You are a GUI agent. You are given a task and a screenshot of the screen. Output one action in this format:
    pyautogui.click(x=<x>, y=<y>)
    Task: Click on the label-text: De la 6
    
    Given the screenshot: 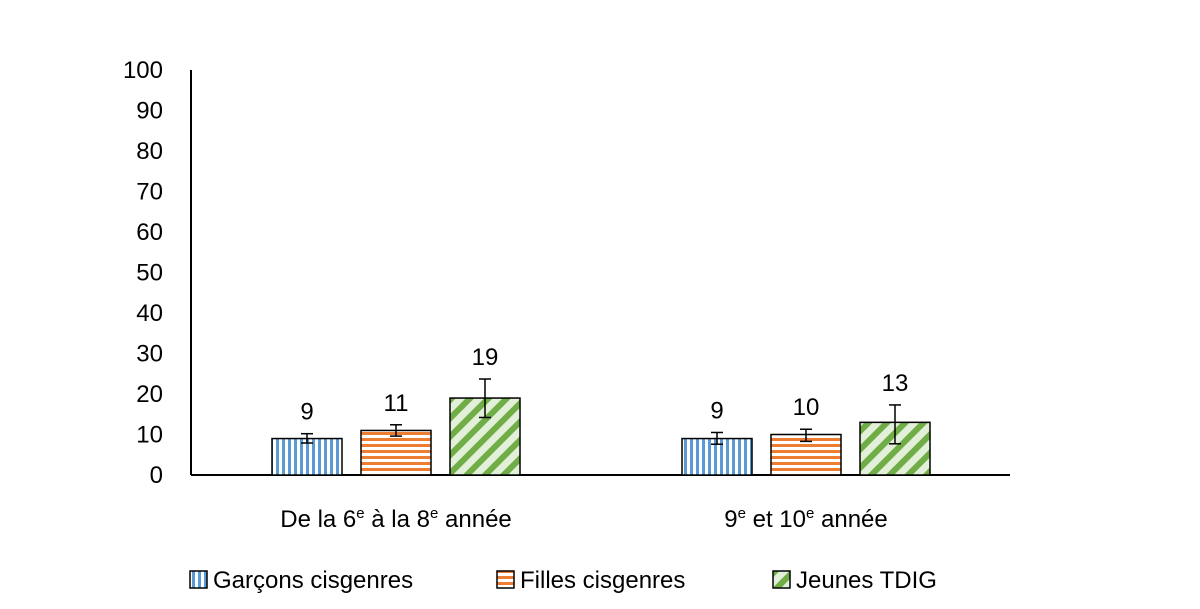 What is the action you would take?
    pyautogui.click(x=318, y=519)
    